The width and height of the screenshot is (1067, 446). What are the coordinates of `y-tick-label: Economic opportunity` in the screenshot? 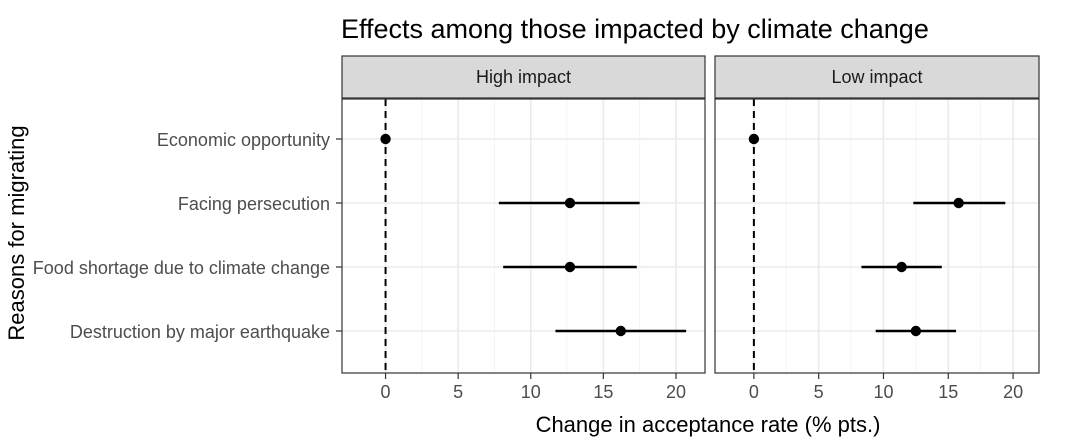 It's located at (243, 140).